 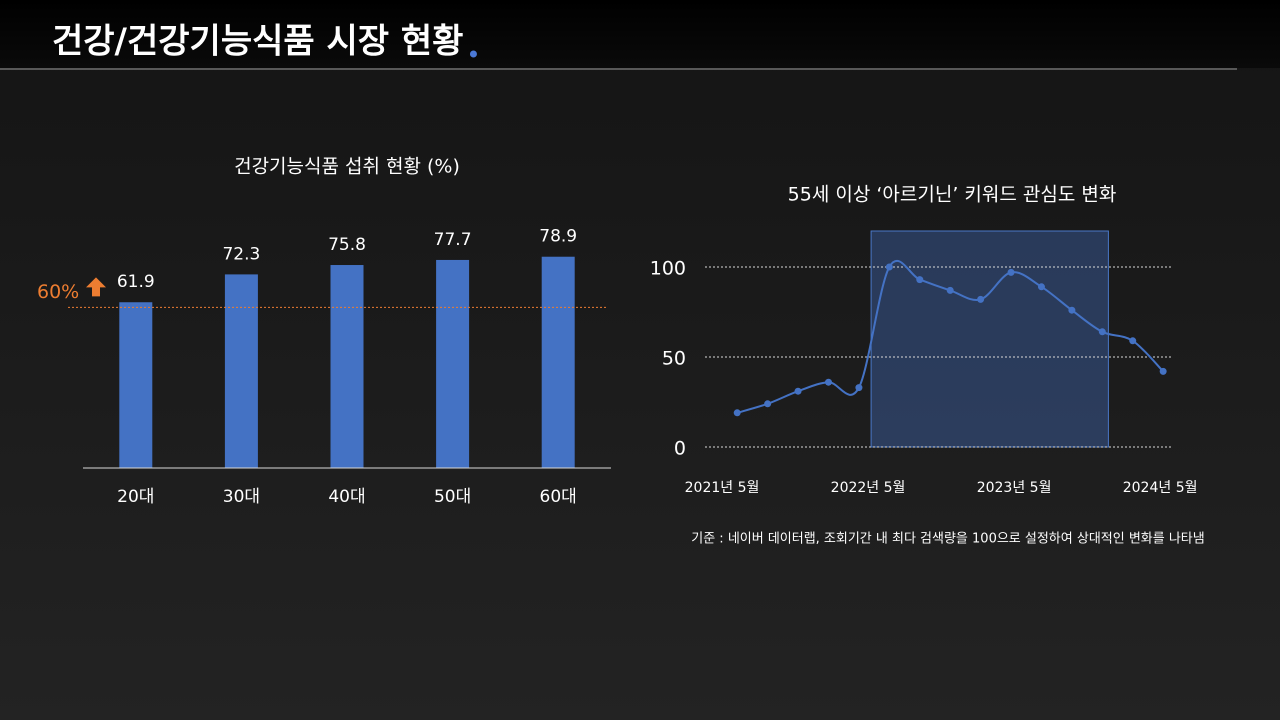 I want to click on x-tick-label: 20대, so click(x=135, y=497).